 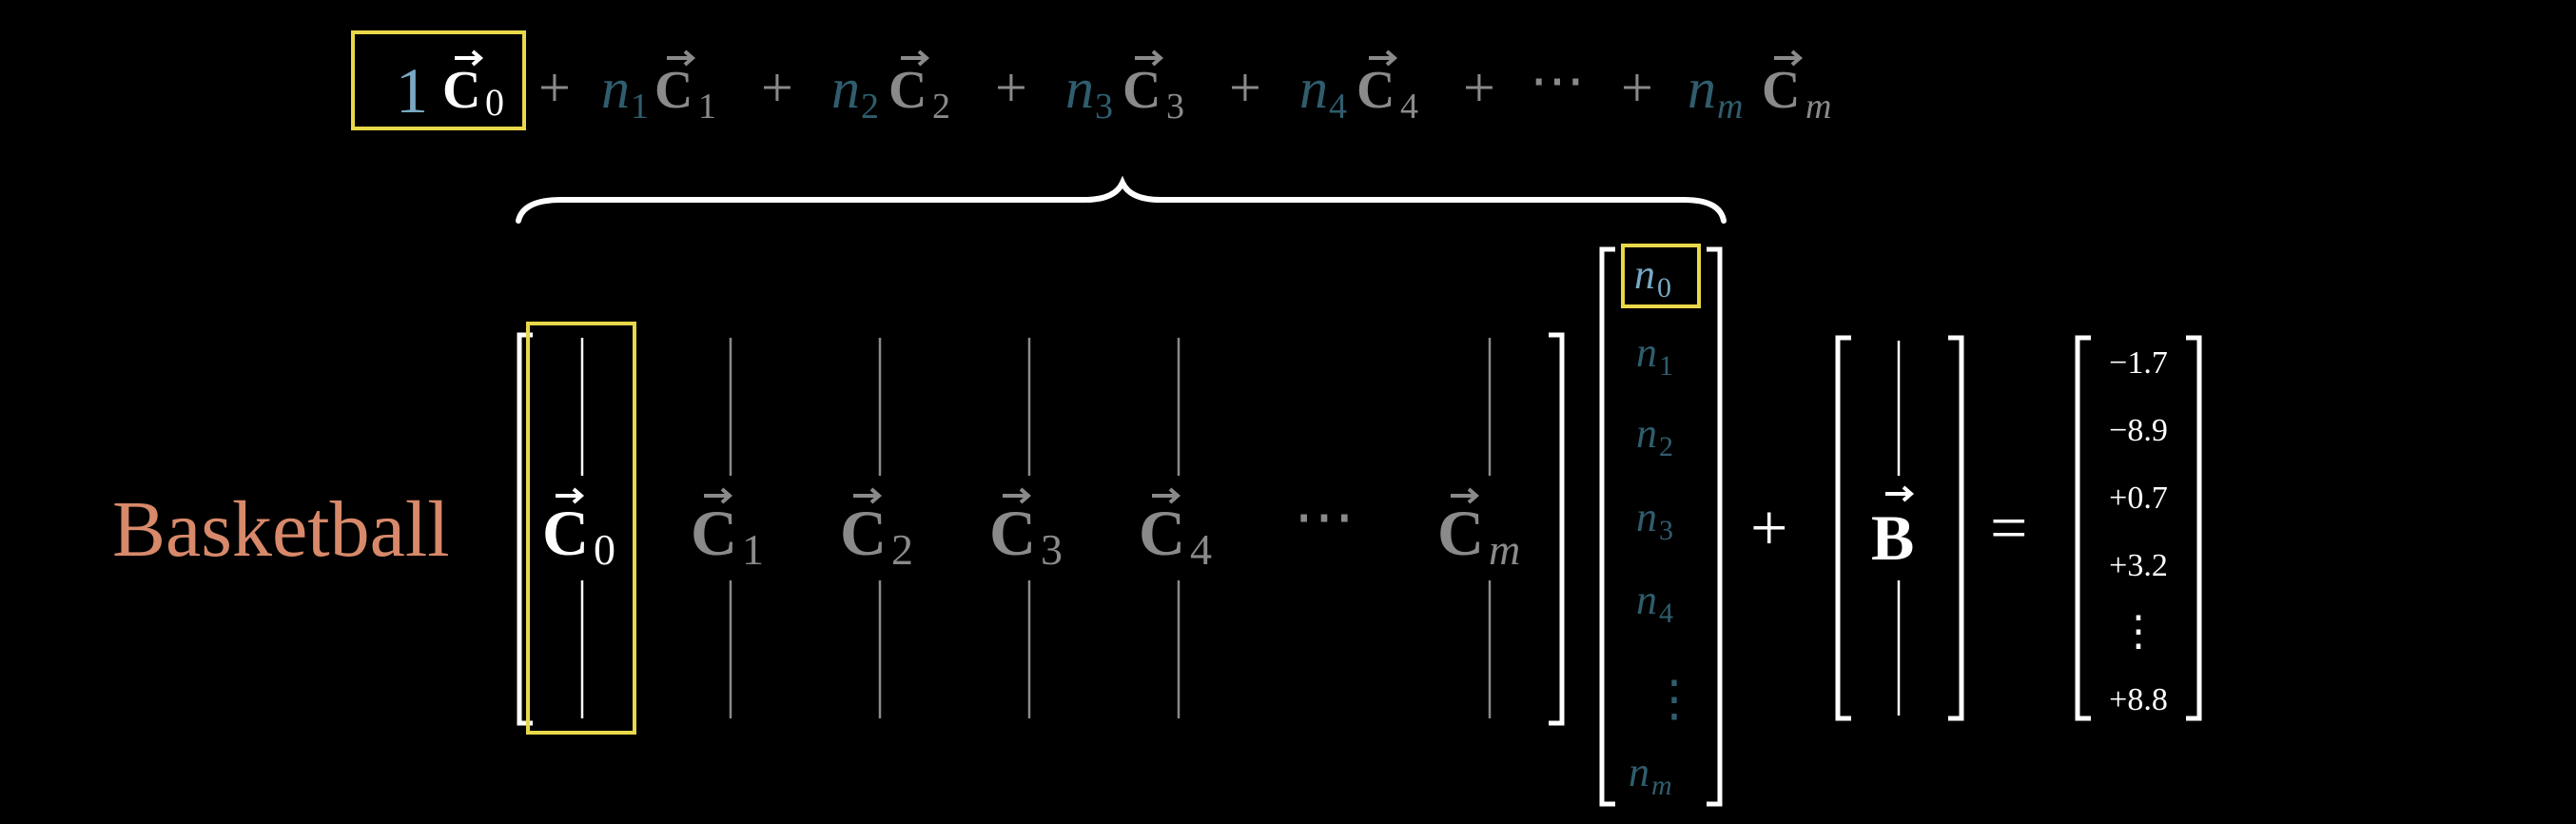 I want to click on coef-n1-sub: 1, so click(x=1666, y=366).